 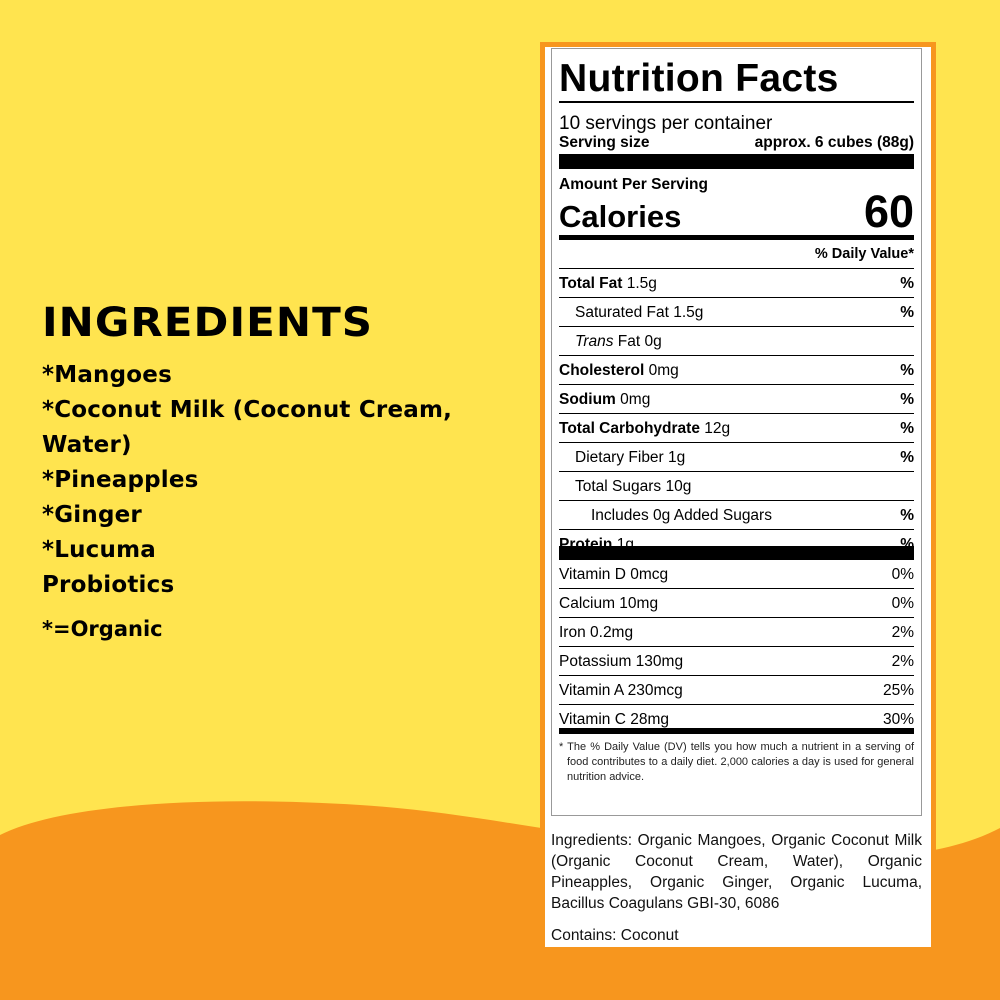 What do you see at coordinates (120, 480) in the screenshot?
I see `ingredient-item: *Pineapples` at bounding box center [120, 480].